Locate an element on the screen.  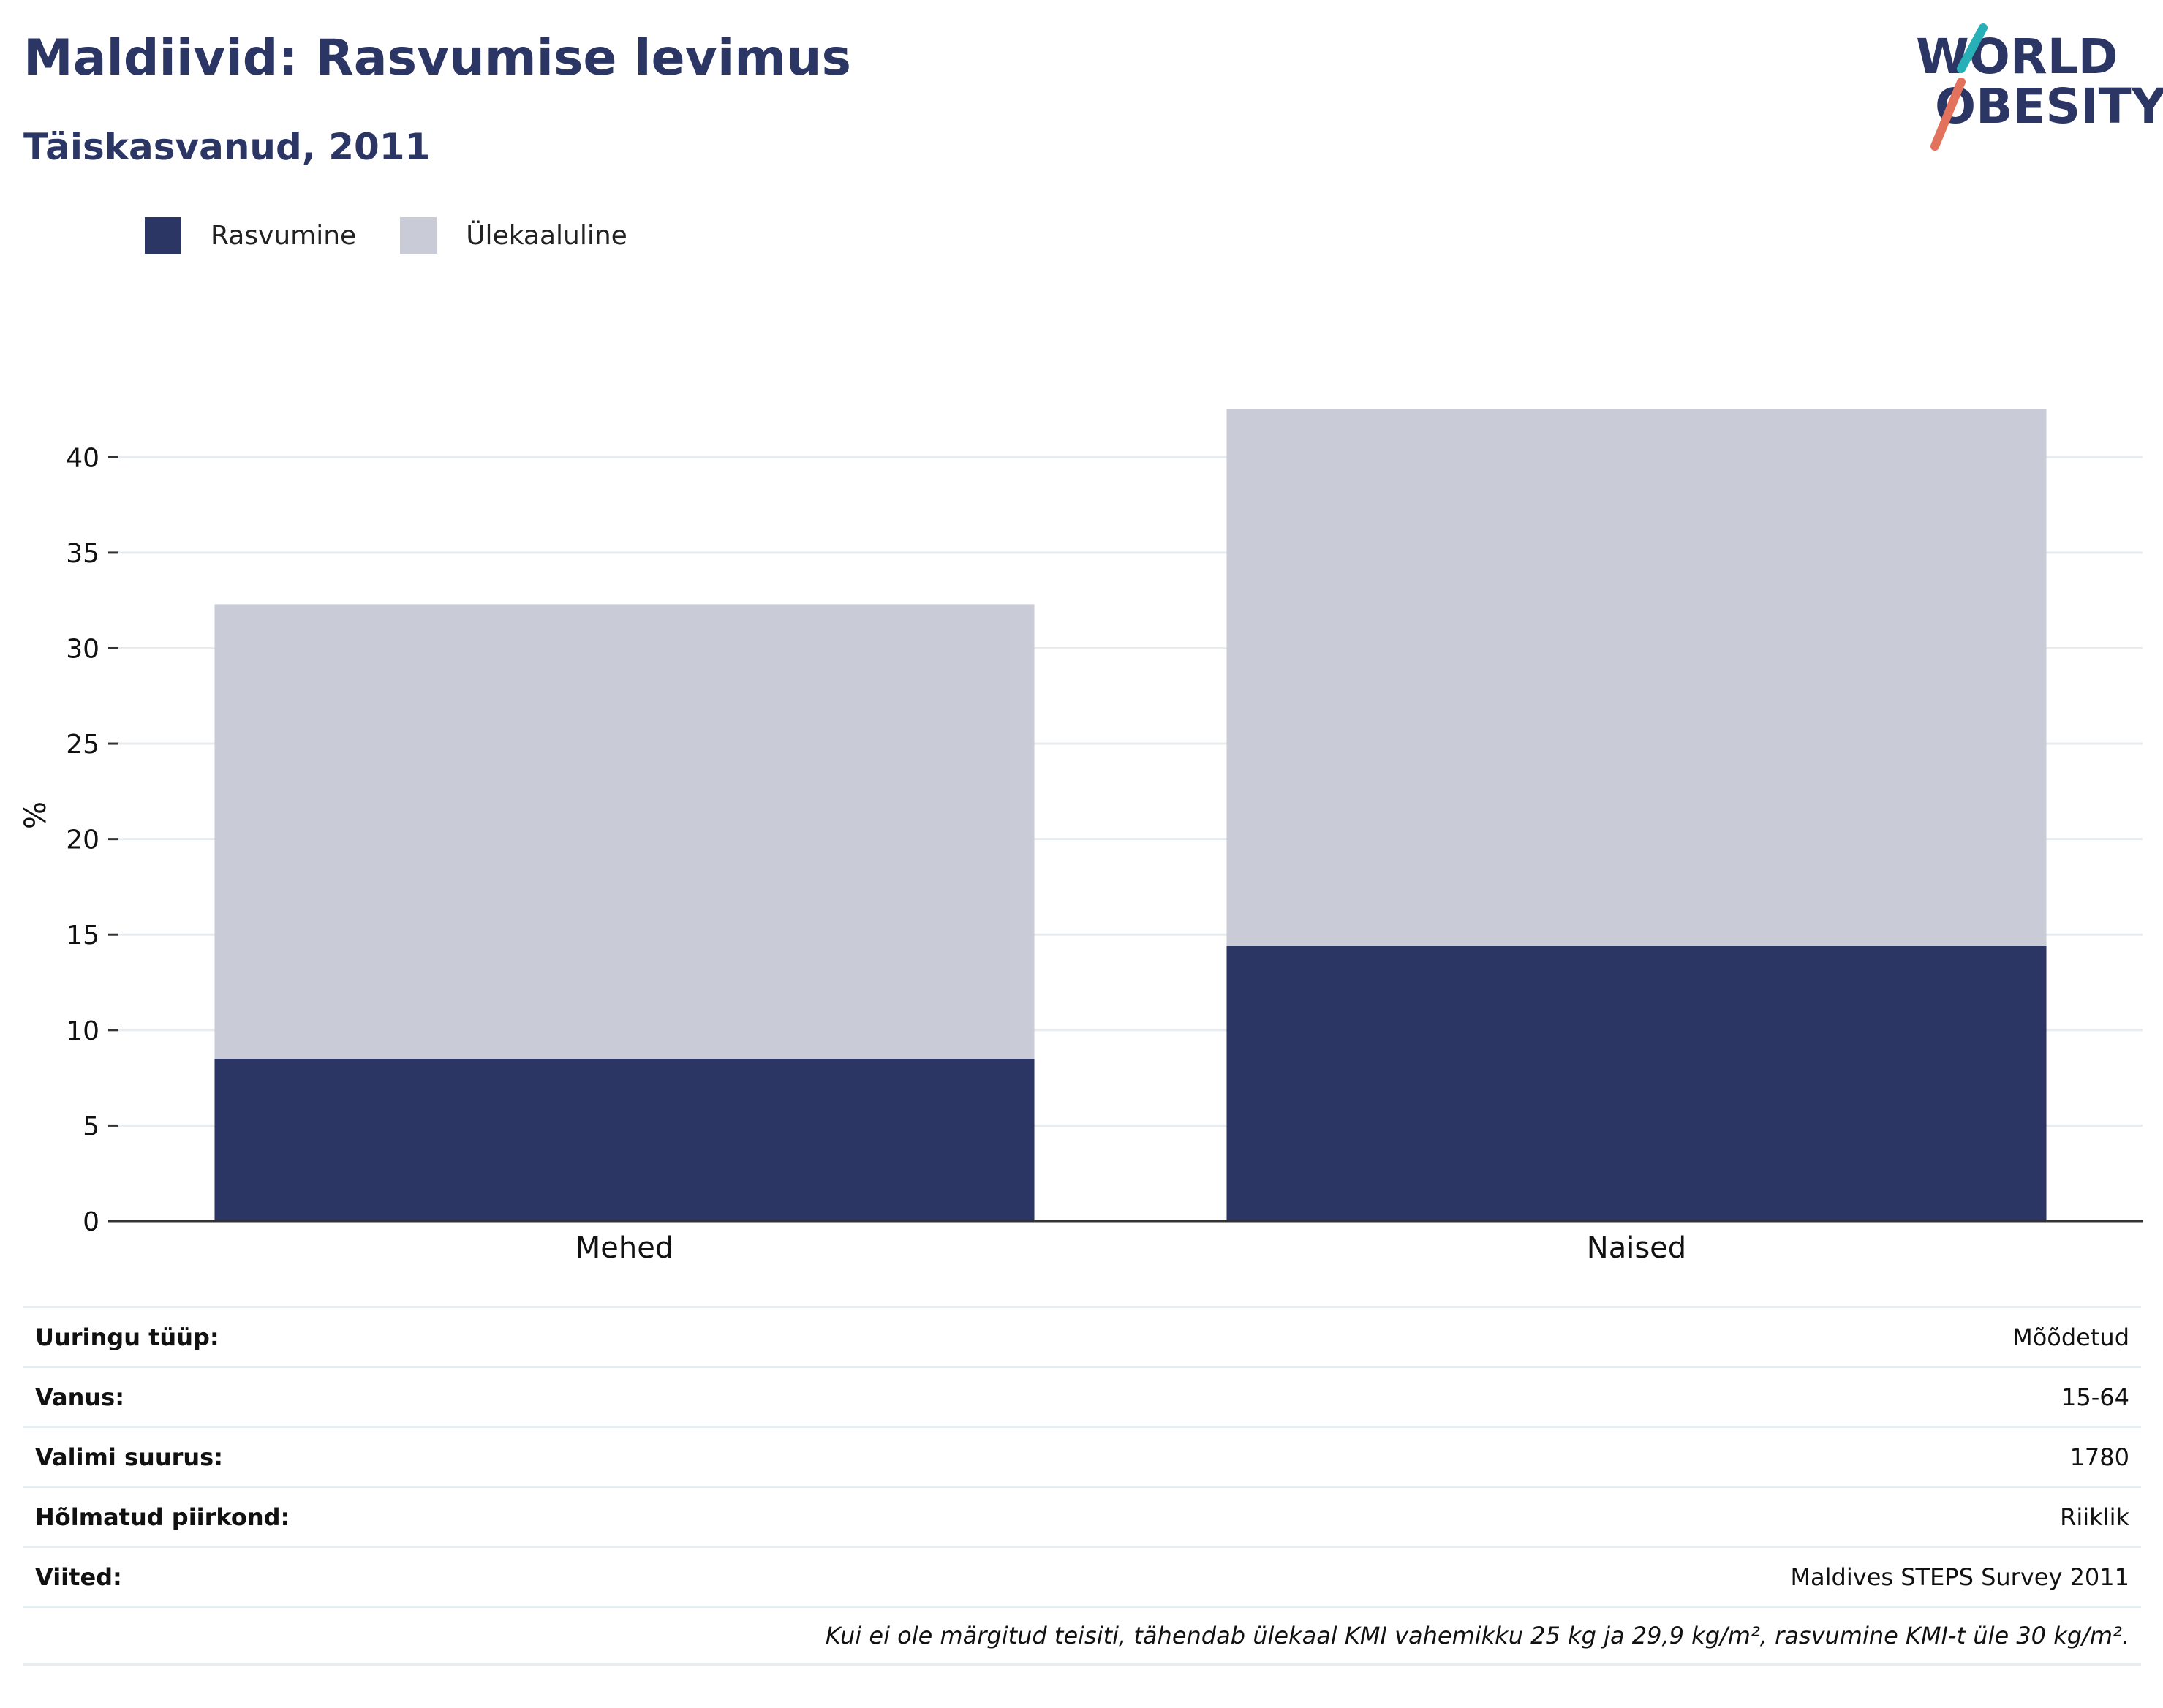
y-tick-label: 15 is located at coordinates (82, 936).